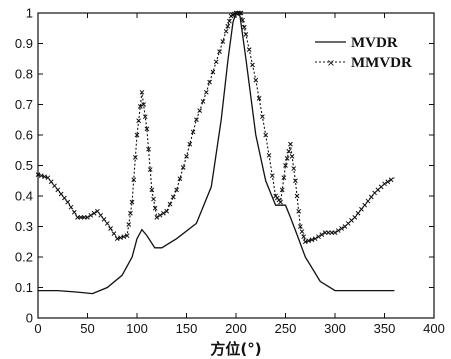 The image size is (451, 359). I want to click on x-tick-label: 350, so click(385, 328).